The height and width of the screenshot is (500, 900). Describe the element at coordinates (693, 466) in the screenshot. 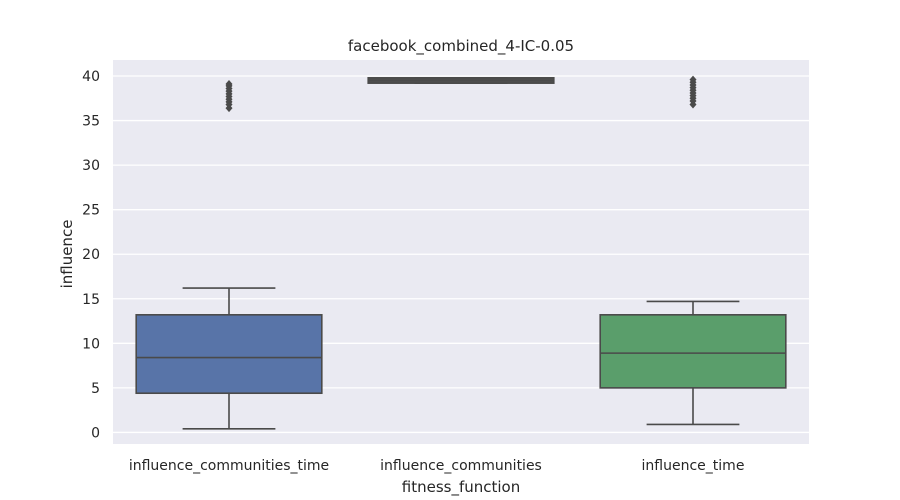

I see `x-tick-label: influence_time` at that location.